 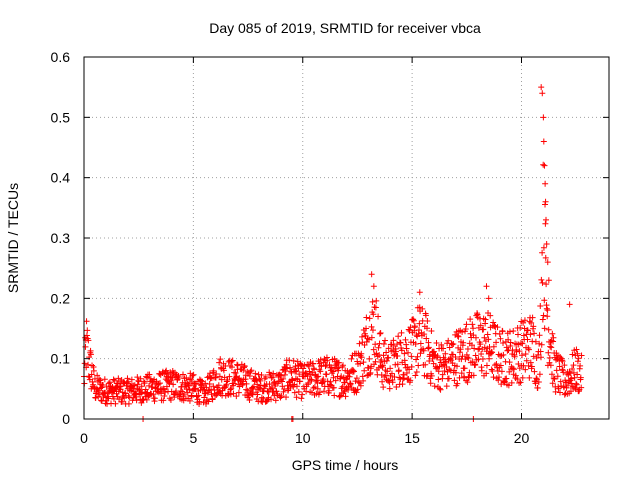 I want to click on x-tick-label: 0, so click(x=84, y=438).